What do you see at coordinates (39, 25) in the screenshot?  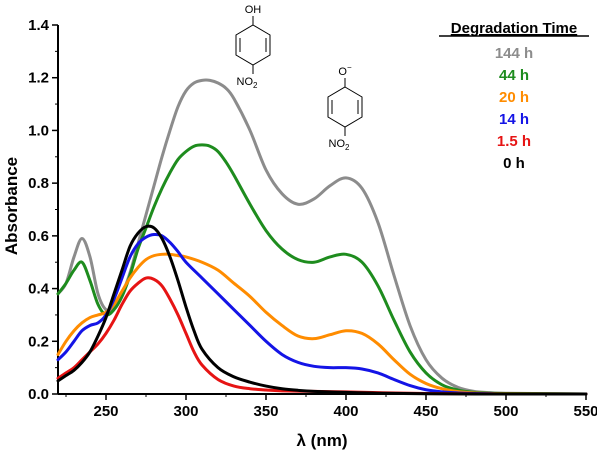 I see `y-tick-label: 1.4` at bounding box center [39, 25].